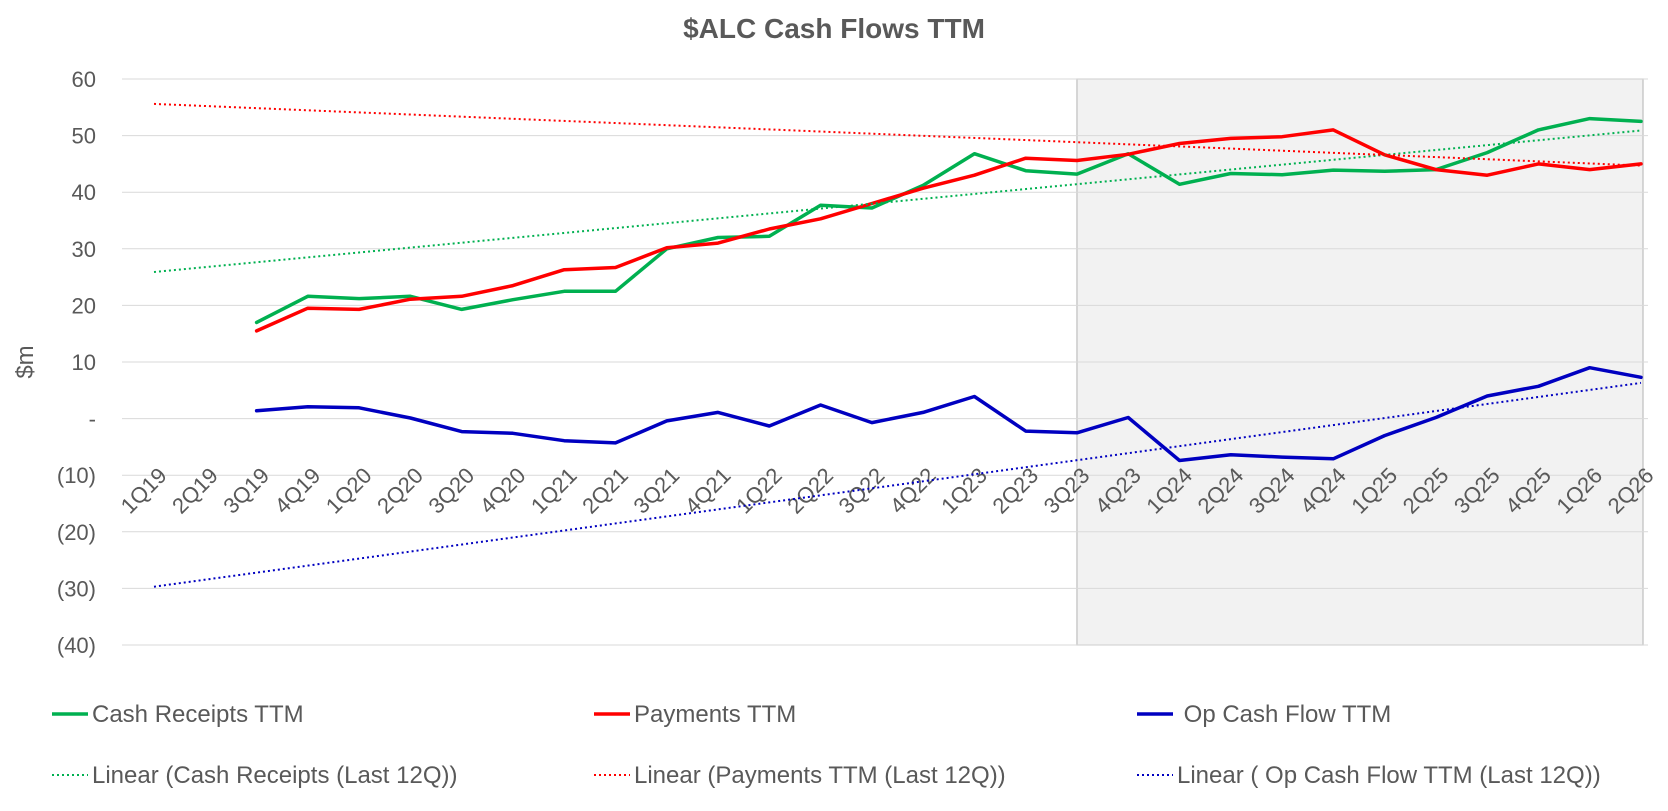 This screenshot has width=1668, height=811. Describe the element at coordinates (274, 775) in the screenshot. I see `legend-label: Linear (Cash Receipts (Last 12Q))` at that location.